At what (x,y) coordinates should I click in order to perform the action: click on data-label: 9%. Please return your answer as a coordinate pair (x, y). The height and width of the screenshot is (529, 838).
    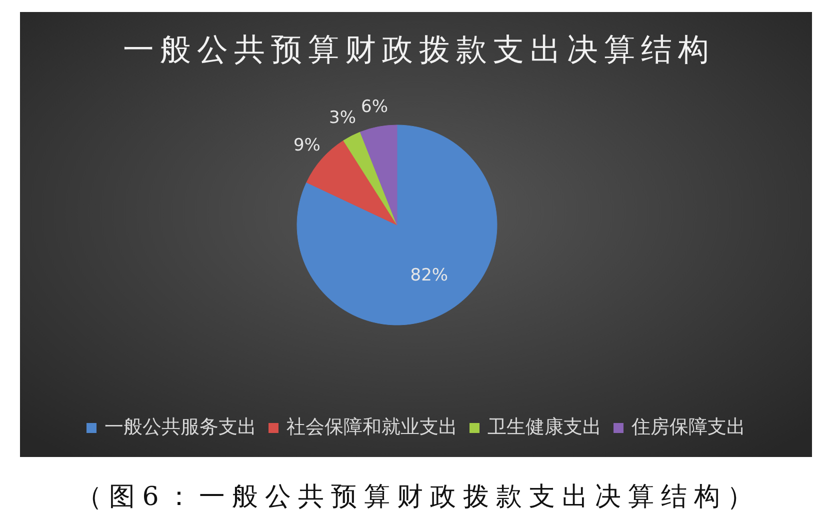
    Looking at the image, I should click on (306, 145).